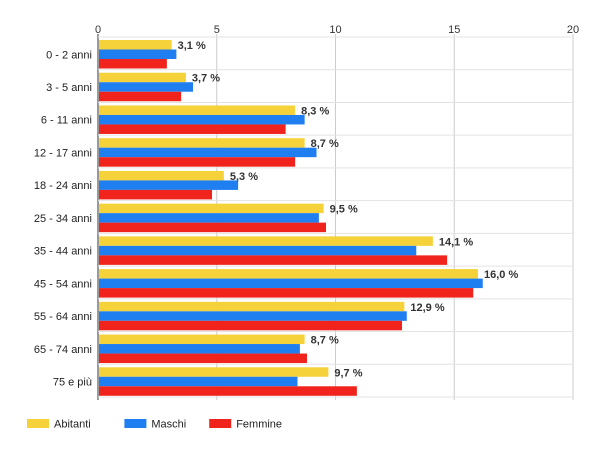 The width and height of the screenshot is (600, 450). What do you see at coordinates (456, 242) in the screenshot?
I see `data-label: 14,1 %` at bounding box center [456, 242].